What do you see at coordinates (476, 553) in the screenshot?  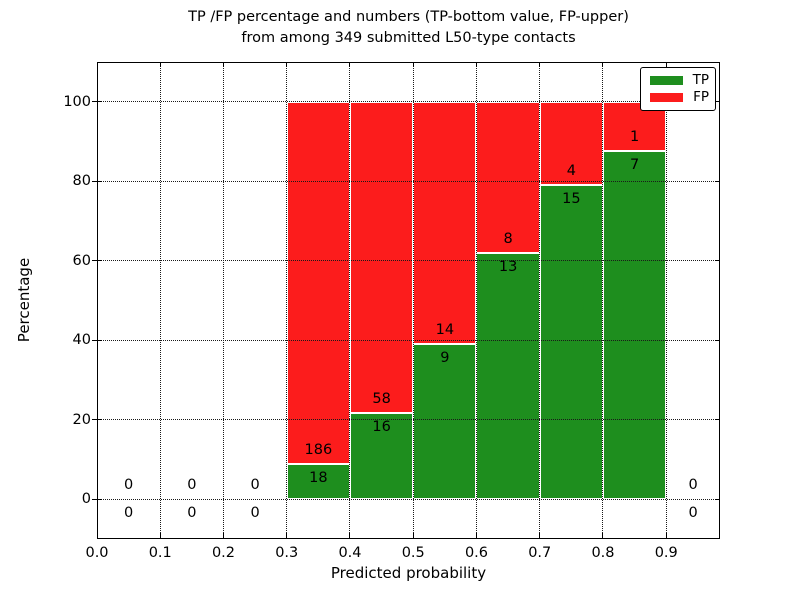 I see `x-tick-label-0.6: 0.6` at bounding box center [476, 553].